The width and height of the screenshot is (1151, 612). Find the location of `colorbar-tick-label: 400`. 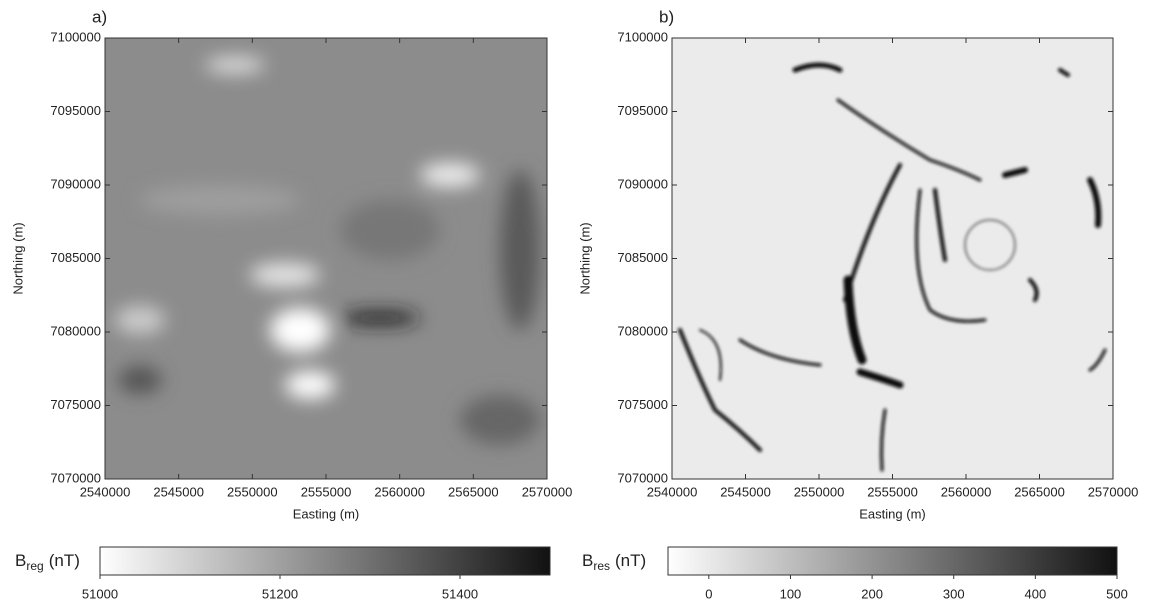

colorbar-tick-label: 400 is located at coordinates (1036, 593).